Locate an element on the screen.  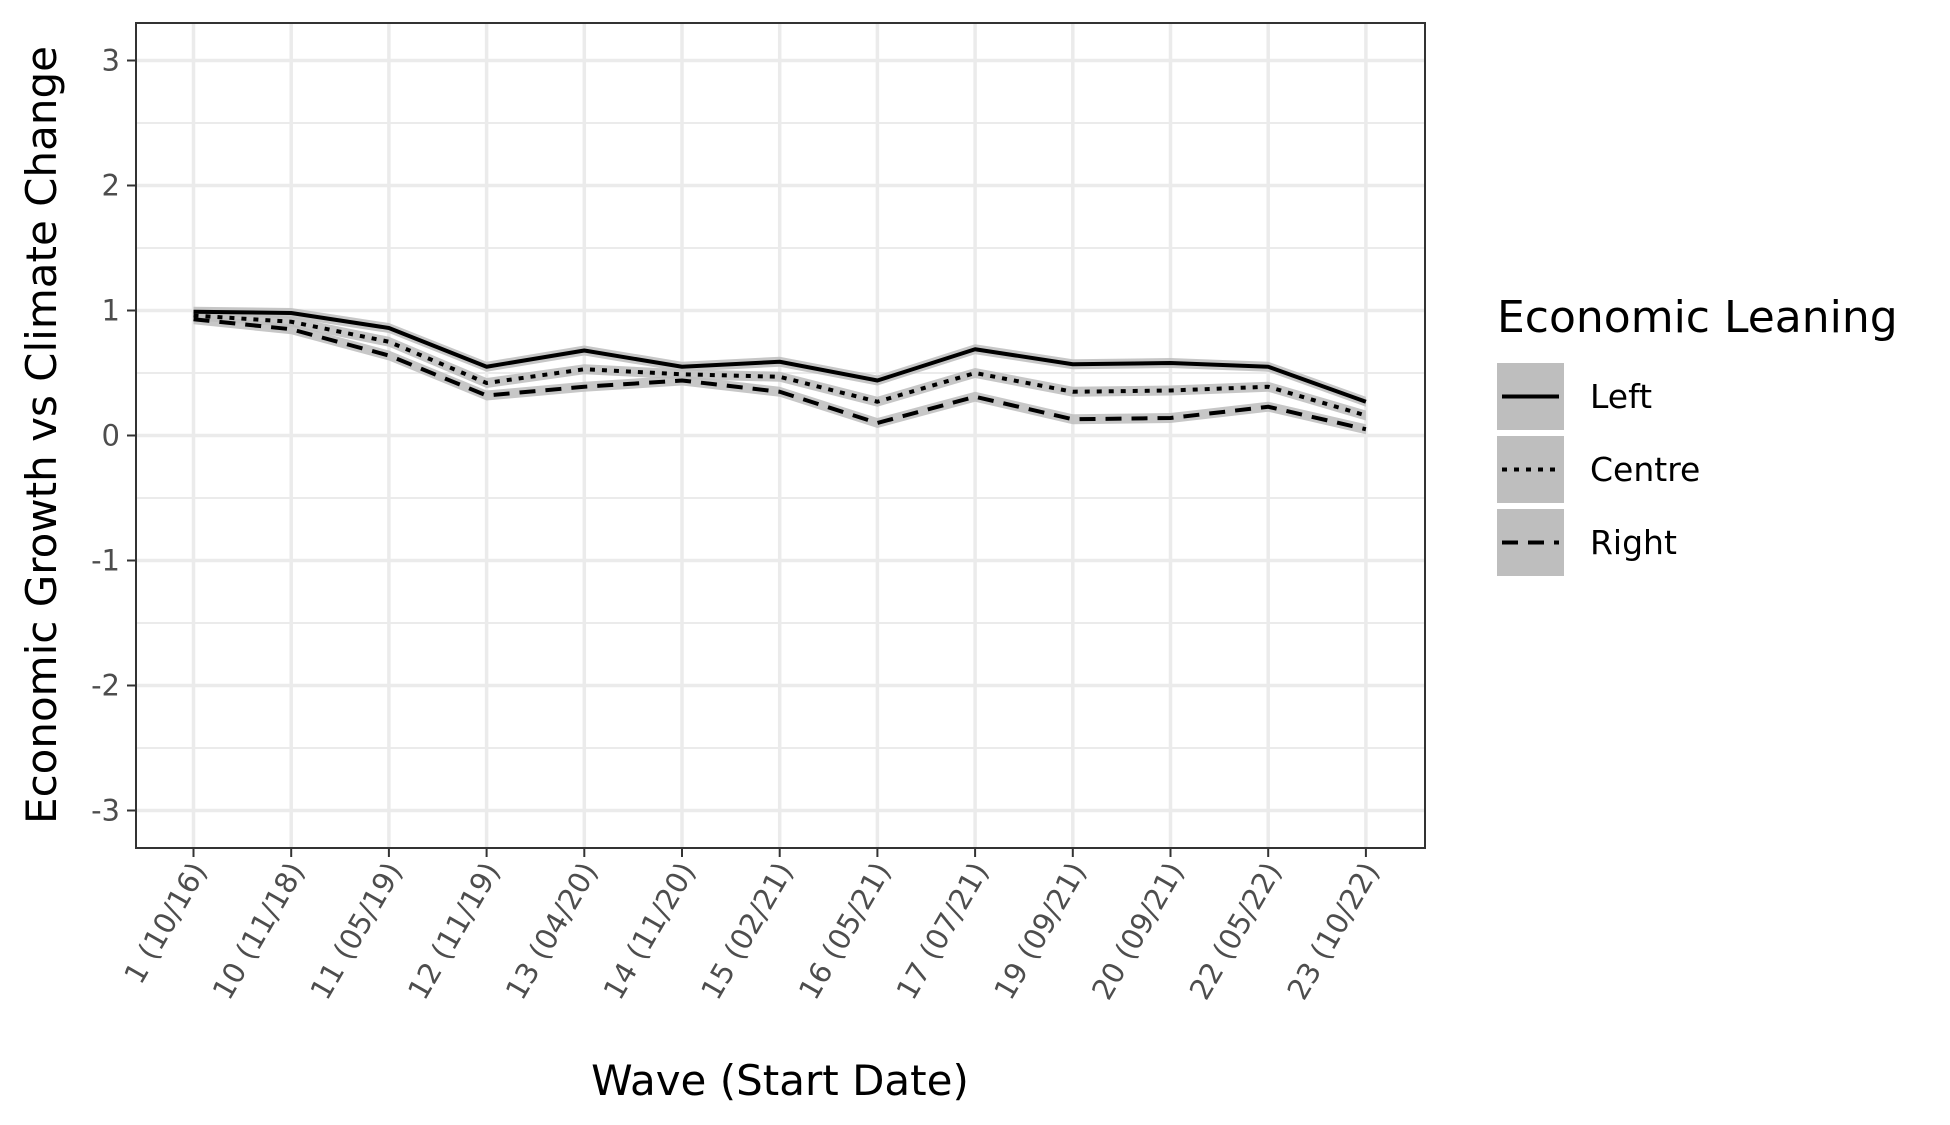
y-axis-title: Economic Growth vs Climate Change is located at coordinates (41, 435).